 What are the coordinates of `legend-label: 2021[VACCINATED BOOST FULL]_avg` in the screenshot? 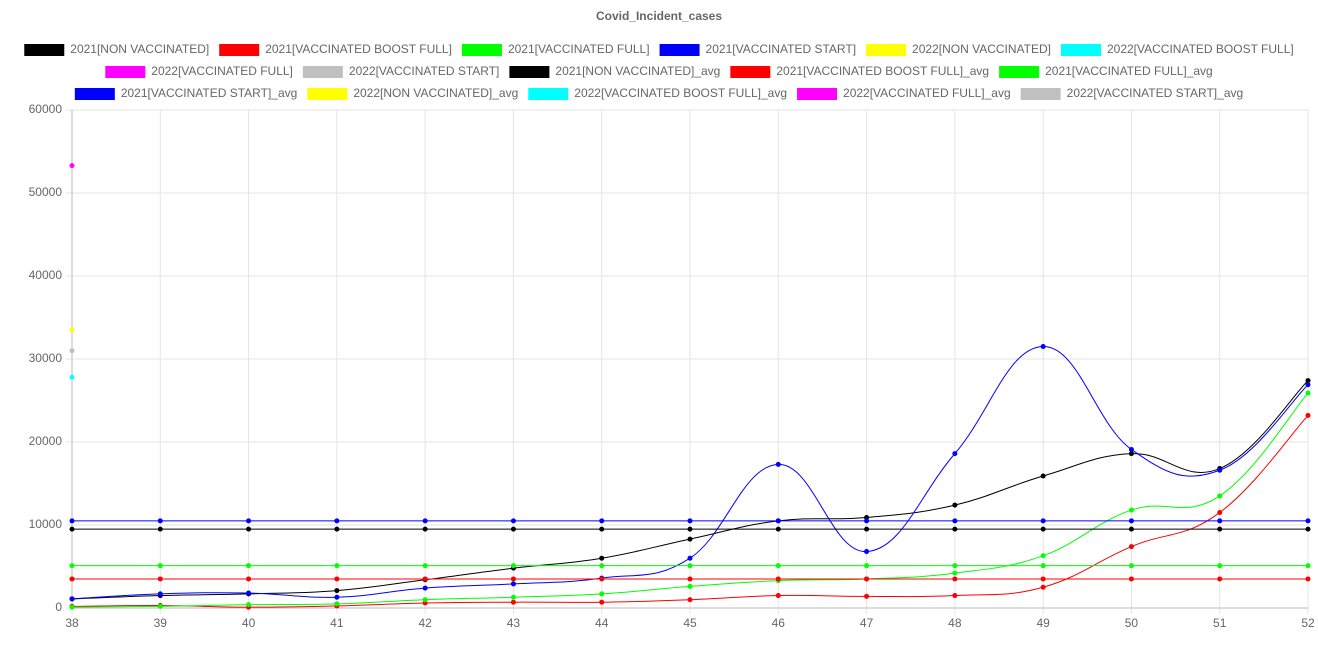 It's located at (882, 71).